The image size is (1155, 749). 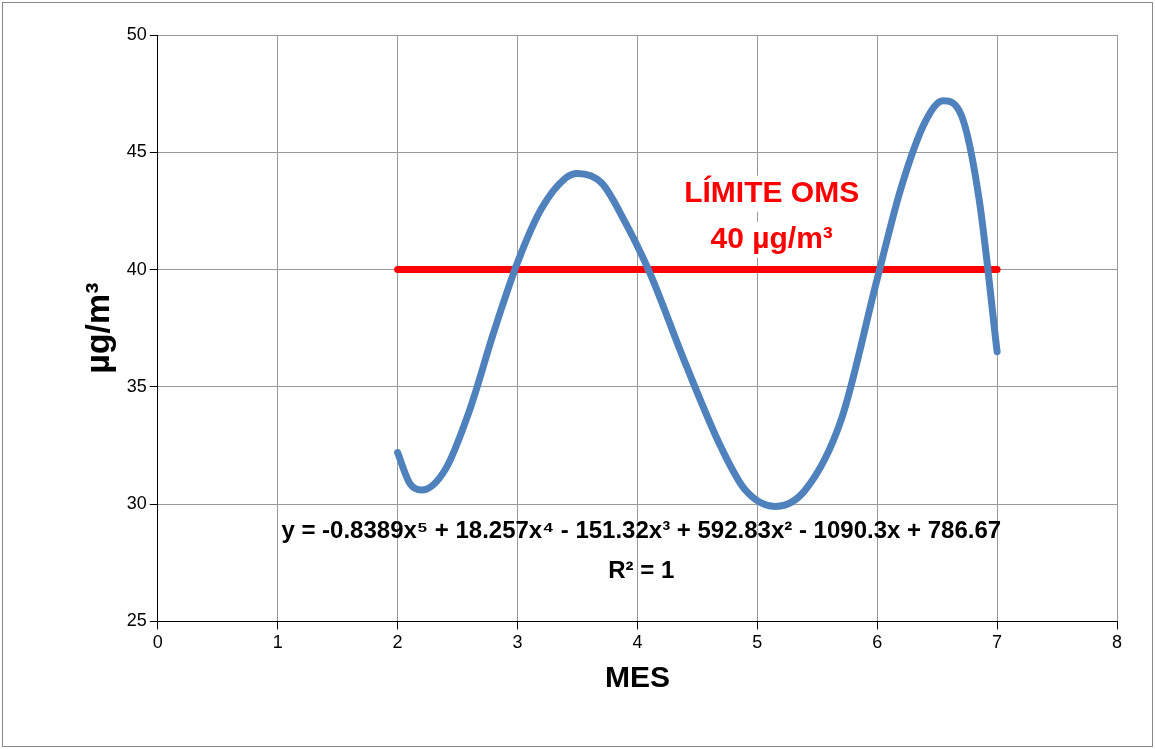 What do you see at coordinates (136, 385) in the screenshot?
I see `y-tick-label: 35` at bounding box center [136, 385].